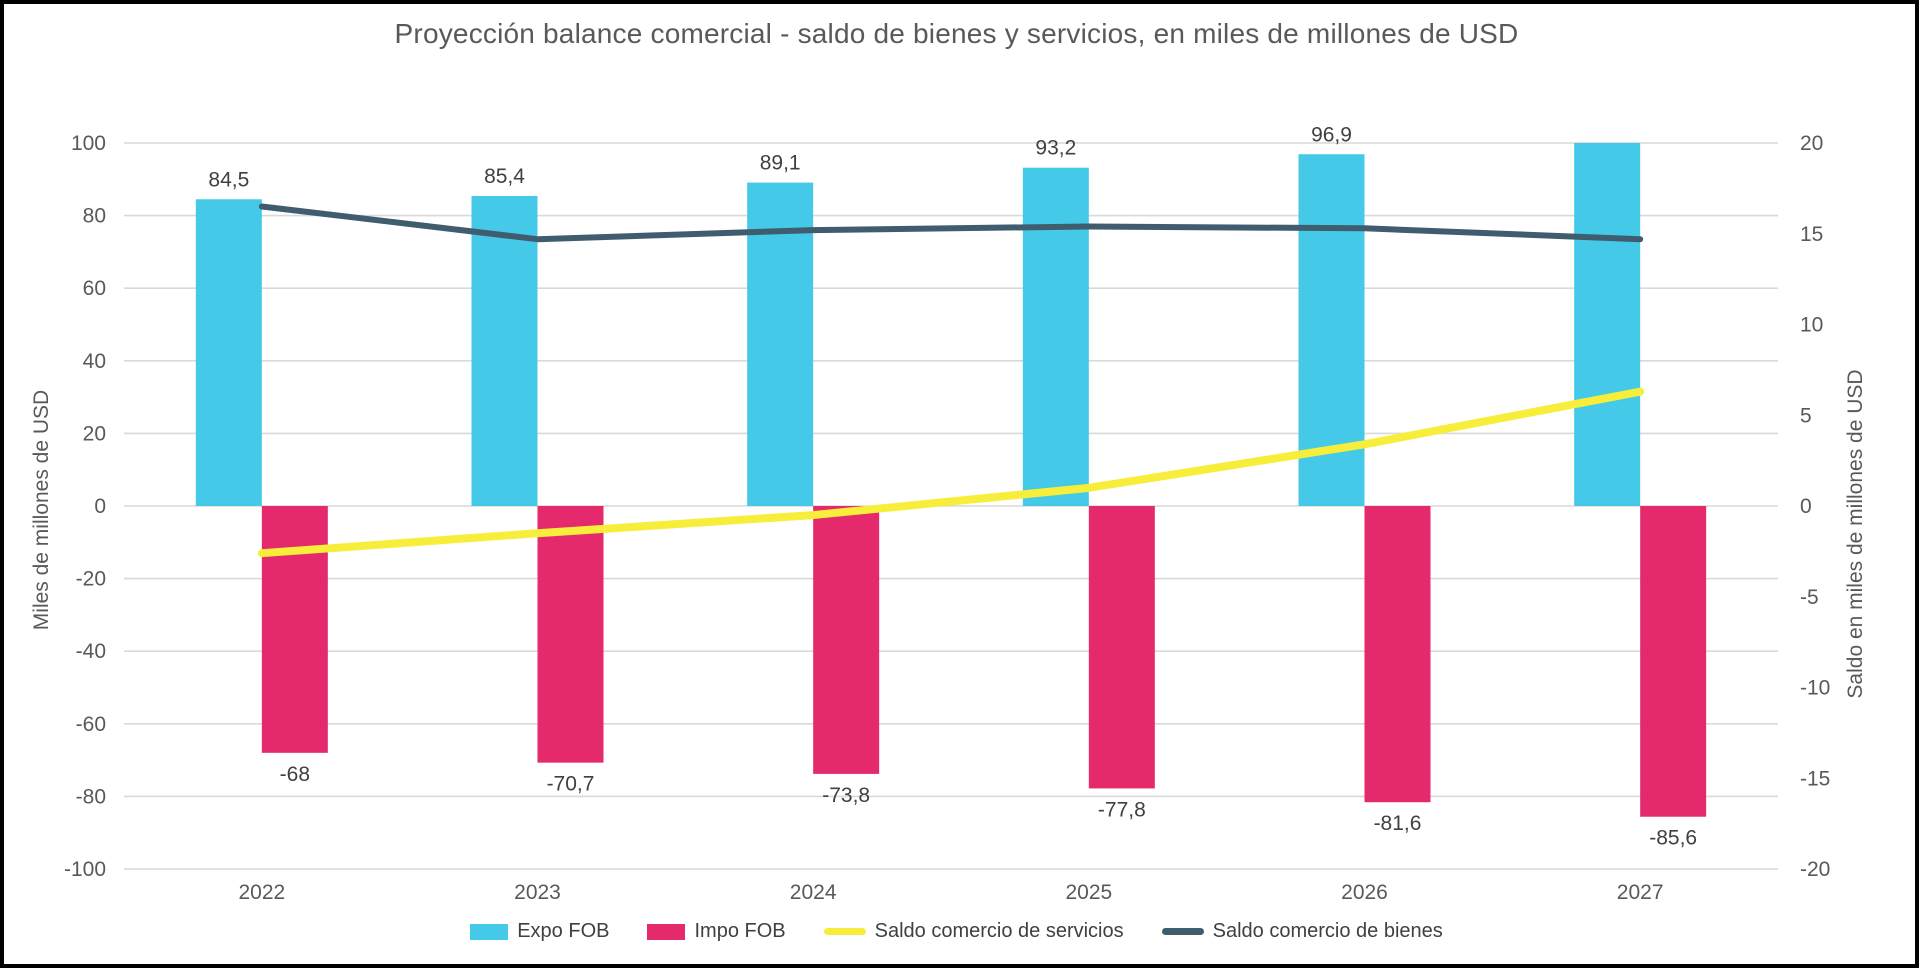  What do you see at coordinates (1122, 809) in the screenshot?
I see `data-label: -77,8` at bounding box center [1122, 809].